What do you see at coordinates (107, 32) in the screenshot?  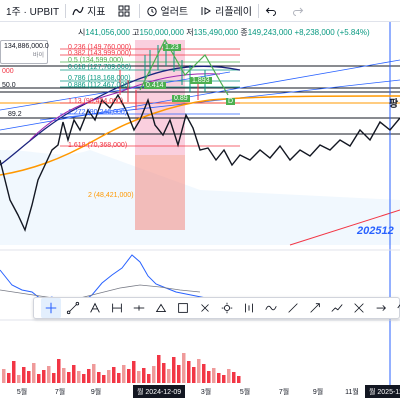 I see `open-value: 141,056,000` at bounding box center [107, 32].